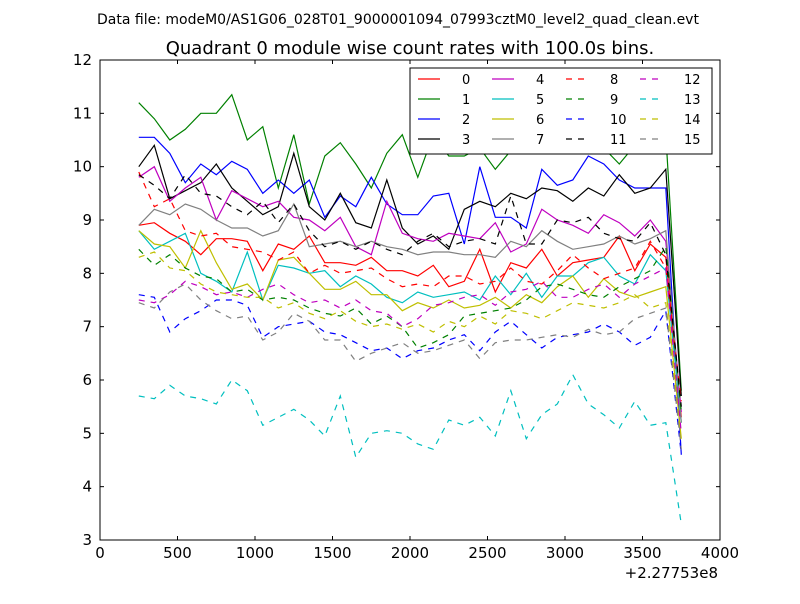 Image resolution: width=800 pixels, height=604 pixels. What do you see at coordinates (540, 120) in the screenshot?
I see `legend-label-6: 6` at bounding box center [540, 120].